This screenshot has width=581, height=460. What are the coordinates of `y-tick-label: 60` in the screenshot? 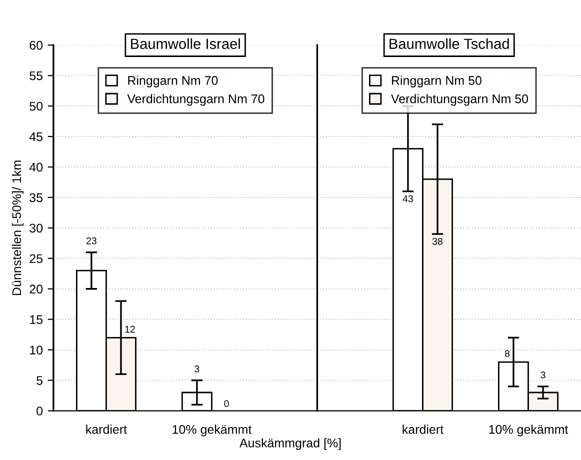 It's located at (36, 45).